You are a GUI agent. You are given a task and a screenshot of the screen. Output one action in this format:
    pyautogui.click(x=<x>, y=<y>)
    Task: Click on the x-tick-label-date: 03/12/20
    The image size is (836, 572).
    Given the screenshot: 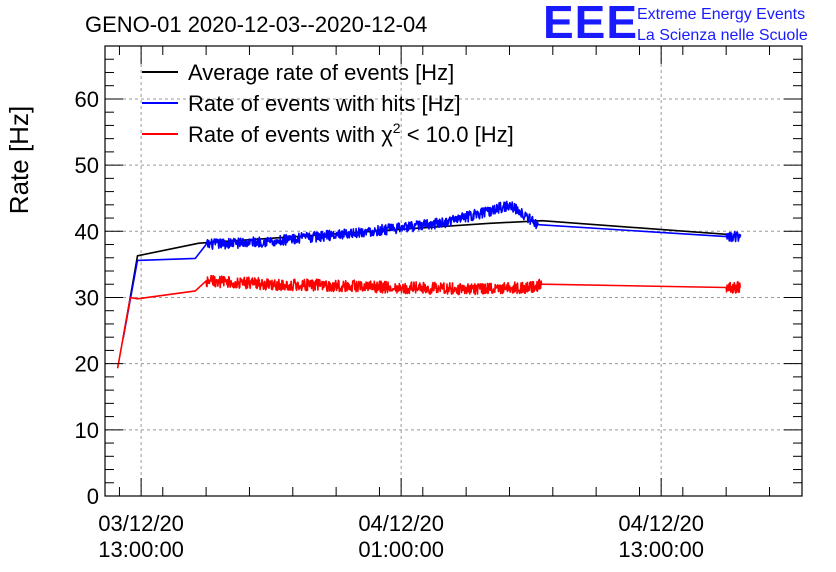 What is the action you would take?
    pyautogui.click(x=141, y=523)
    